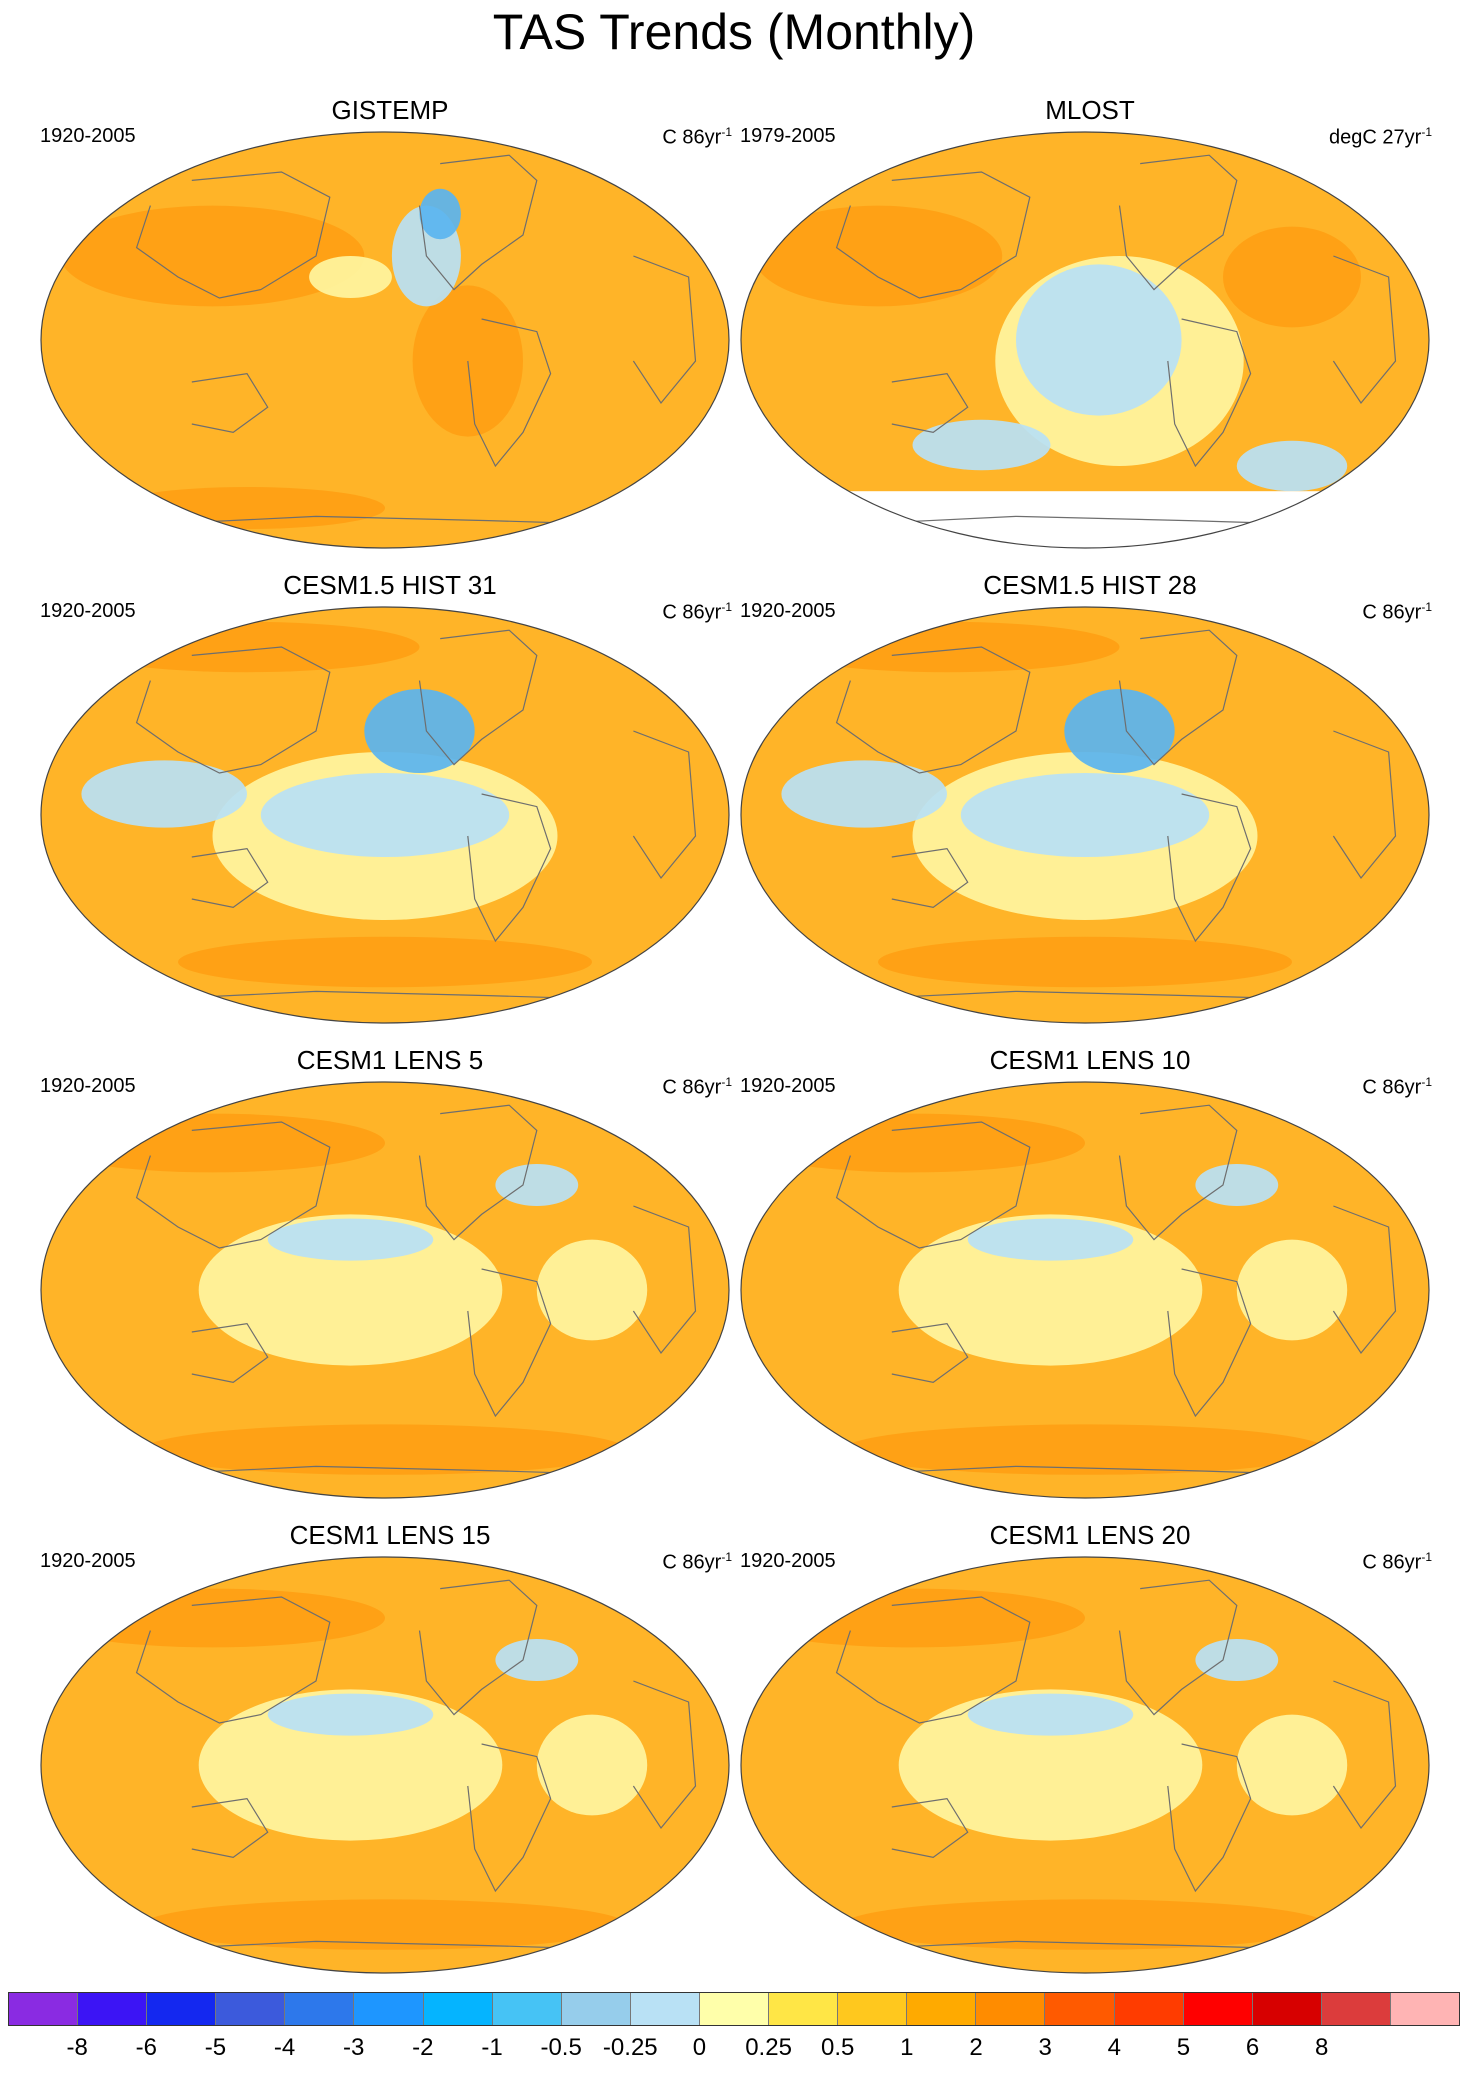 This screenshot has height=2078, width=1468. Describe the element at coordinates (1321, 2048) in the screenshot. I see `colorbar-tick-label: 8` at that location.